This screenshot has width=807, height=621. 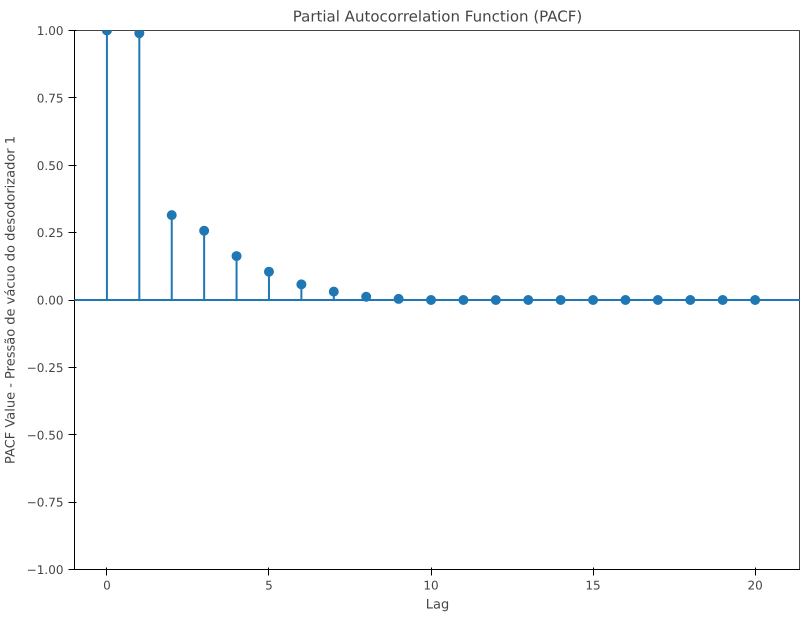 I want to click on x-axis-title: Lag, so click(x=438, y=605).